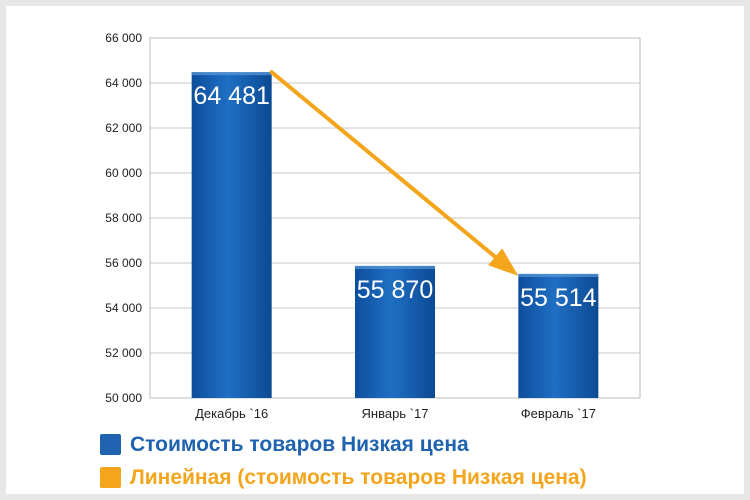 This screenshot has height=500, width=750. What do you see at coordinates (358, 477) in the screenshot?
I see `legend-label-trendline: Линейная (стоимость товаров Низкая цена)` at bounding box center [358, 477].